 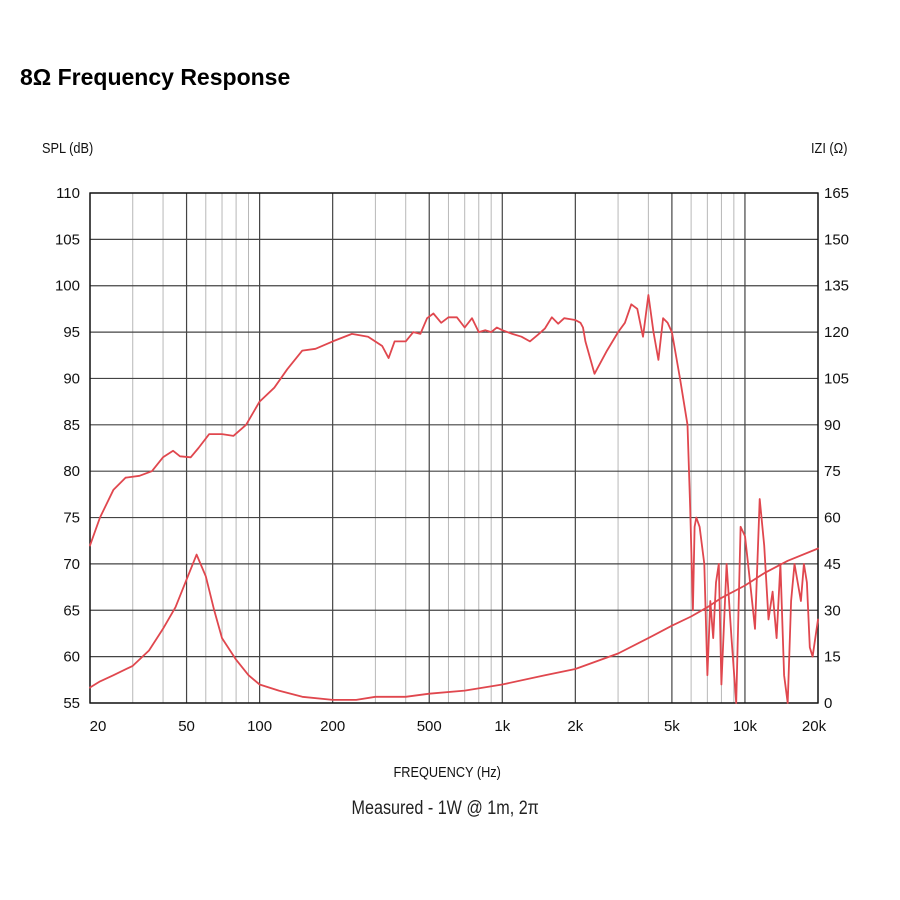 I want to click on y2-tick-label: 120, so click(x=836, y=332).